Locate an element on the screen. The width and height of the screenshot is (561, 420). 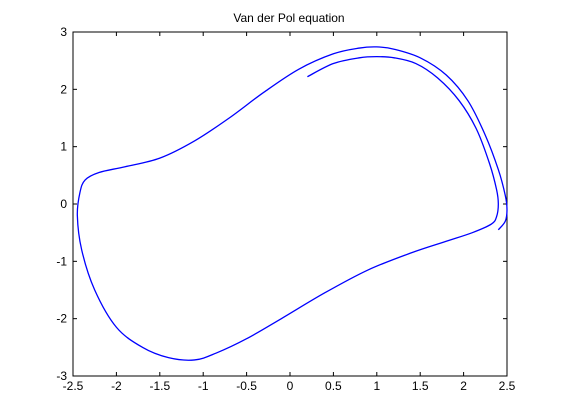
x-tick-label: -1.5 is located at coordinates (159, 386).